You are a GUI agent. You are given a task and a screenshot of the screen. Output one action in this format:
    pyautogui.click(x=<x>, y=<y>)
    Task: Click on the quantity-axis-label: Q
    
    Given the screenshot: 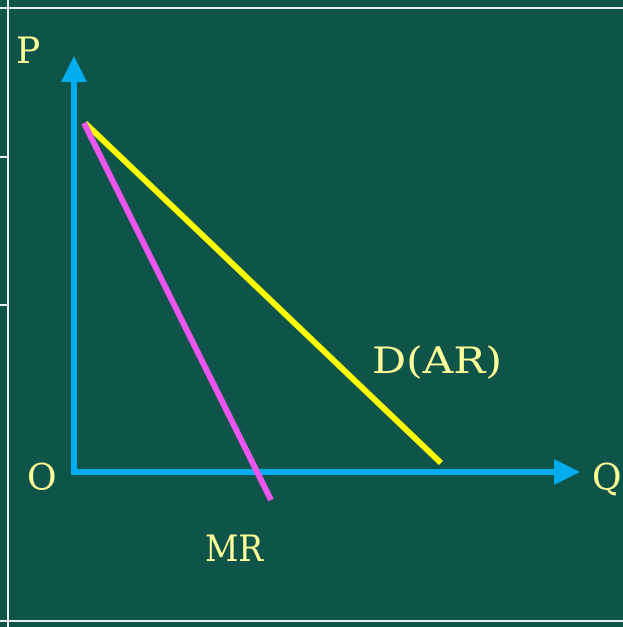 What is the action you would take?
    pyautogui.click(x=607, y=478)
    